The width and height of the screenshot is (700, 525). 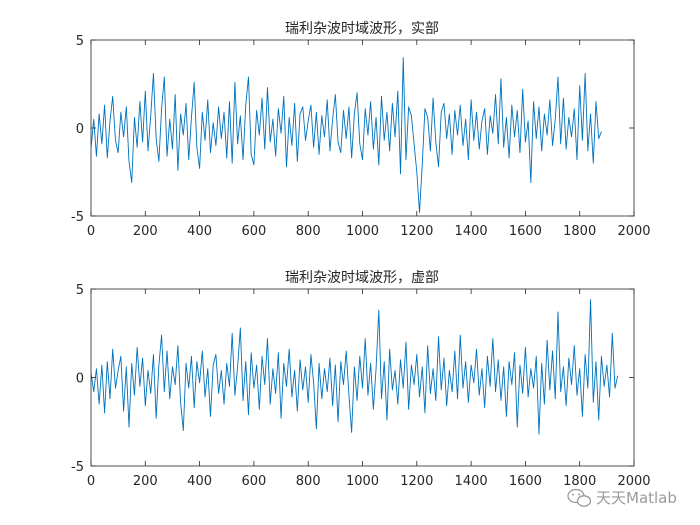 I want to click on subplot-real-title: 瑞利杂波时域波形，实部, so click(x=362, y=29).